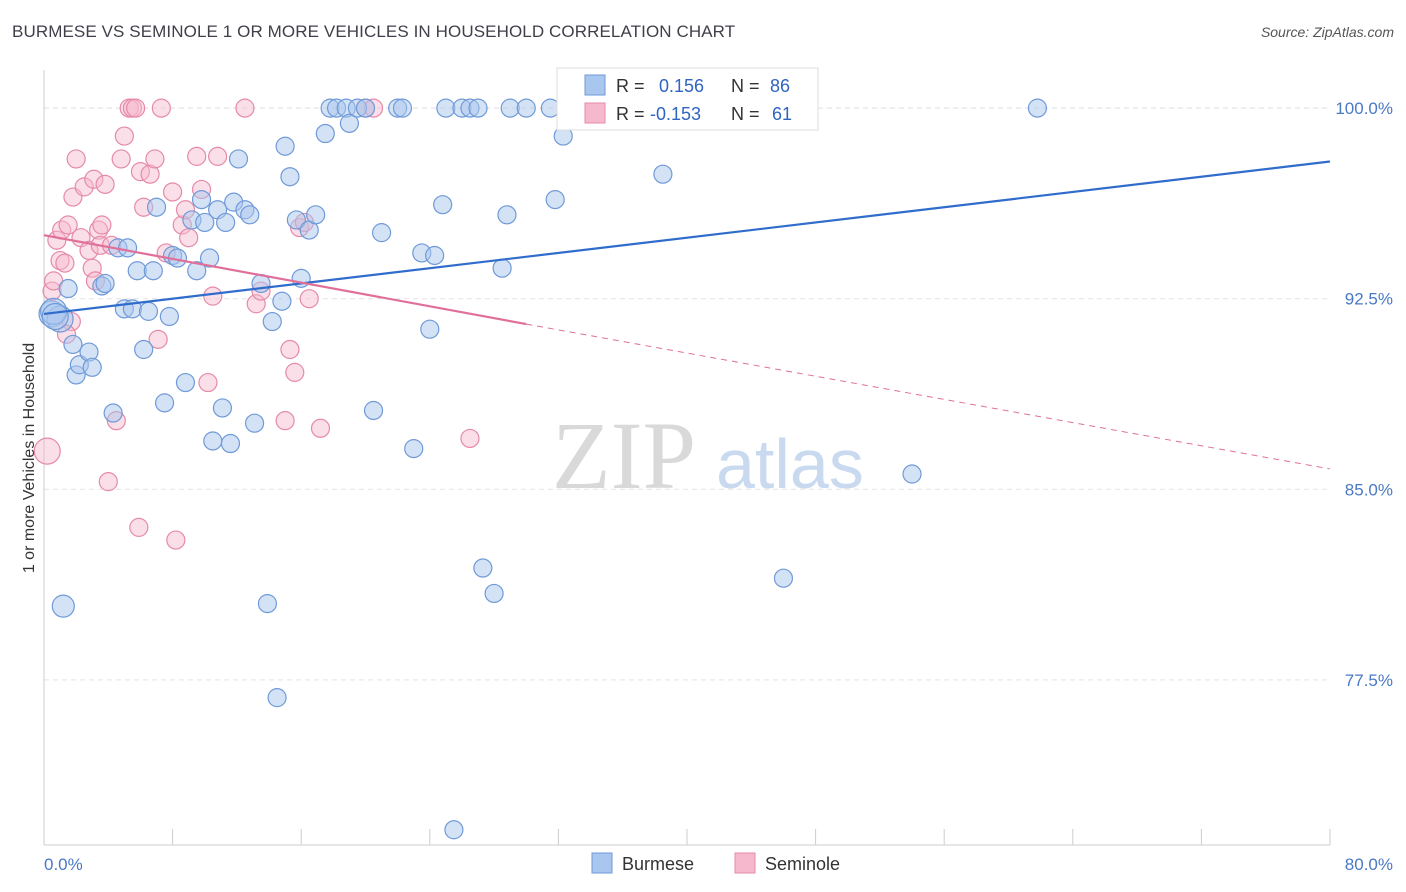  I want to click on seminole-trend-extension, so click(928, 396).